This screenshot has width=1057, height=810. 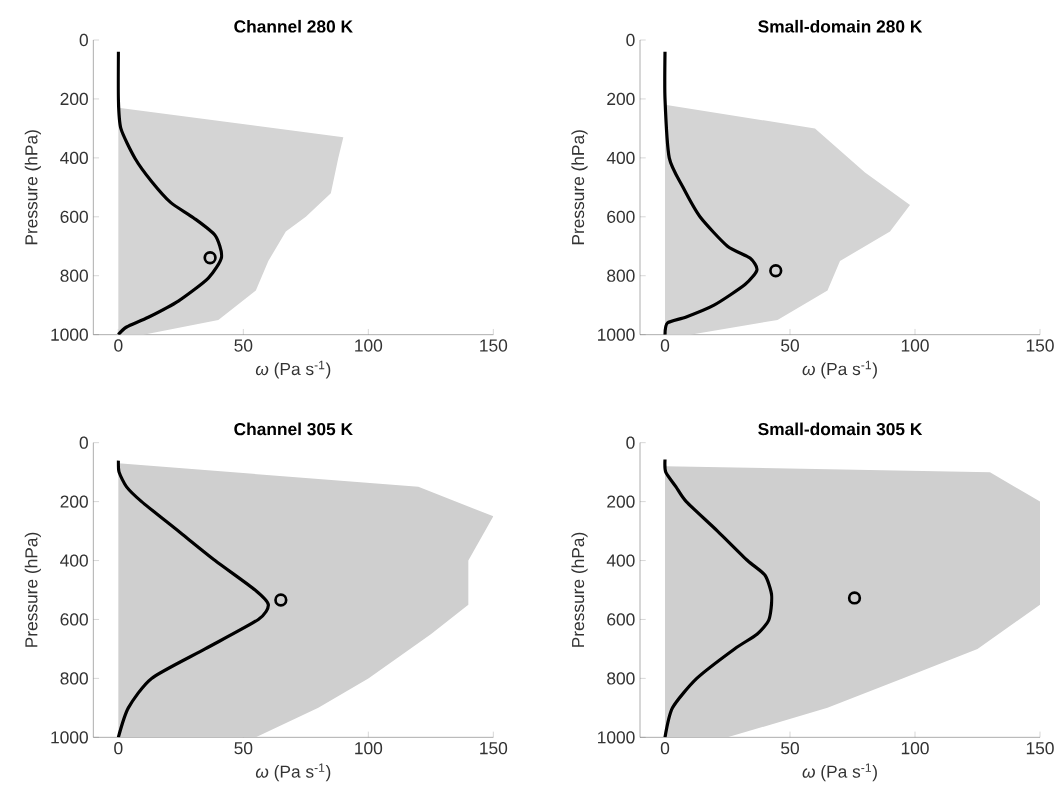 What do you see at coordinates (293, 429) in the screenshot?
I see `chart-title: Channel 305 K` at bounding box center [293, 429].